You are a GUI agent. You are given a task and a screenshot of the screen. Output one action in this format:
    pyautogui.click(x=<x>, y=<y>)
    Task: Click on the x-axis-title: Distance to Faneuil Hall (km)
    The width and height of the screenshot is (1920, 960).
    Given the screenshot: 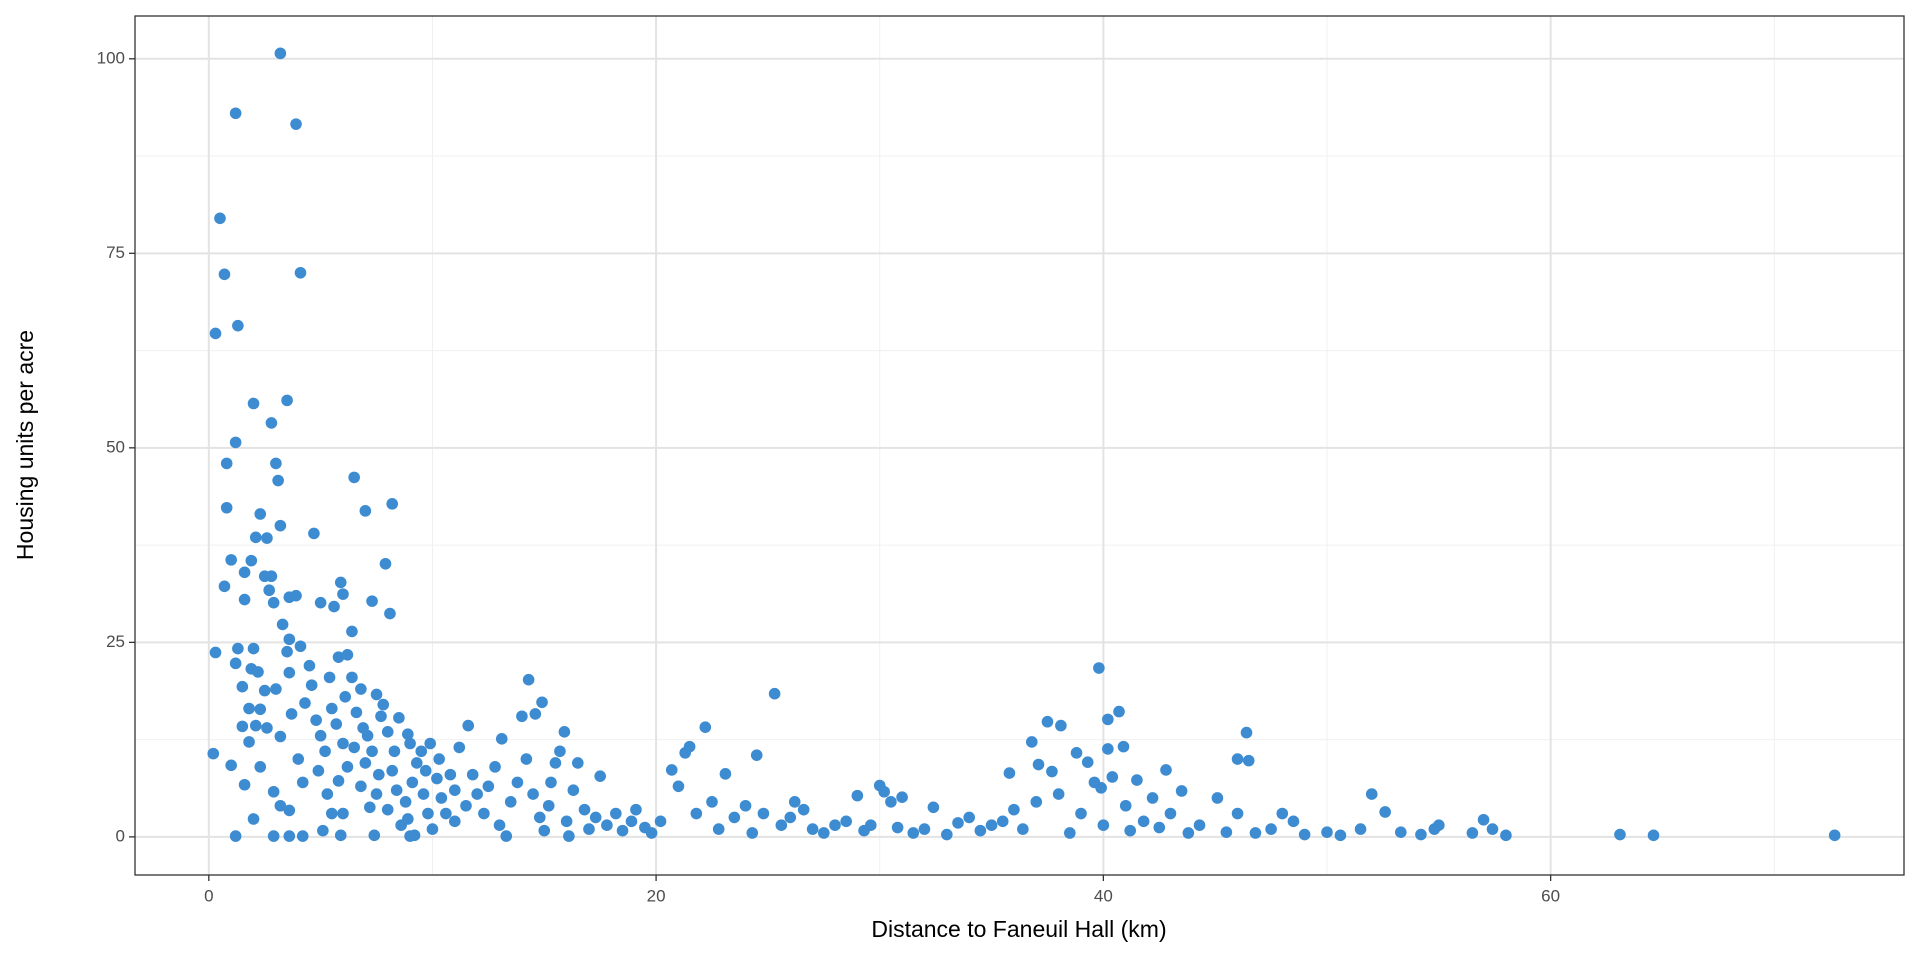 What is the action you would take?
    pyautogui.click(x=1018, y=929)
    